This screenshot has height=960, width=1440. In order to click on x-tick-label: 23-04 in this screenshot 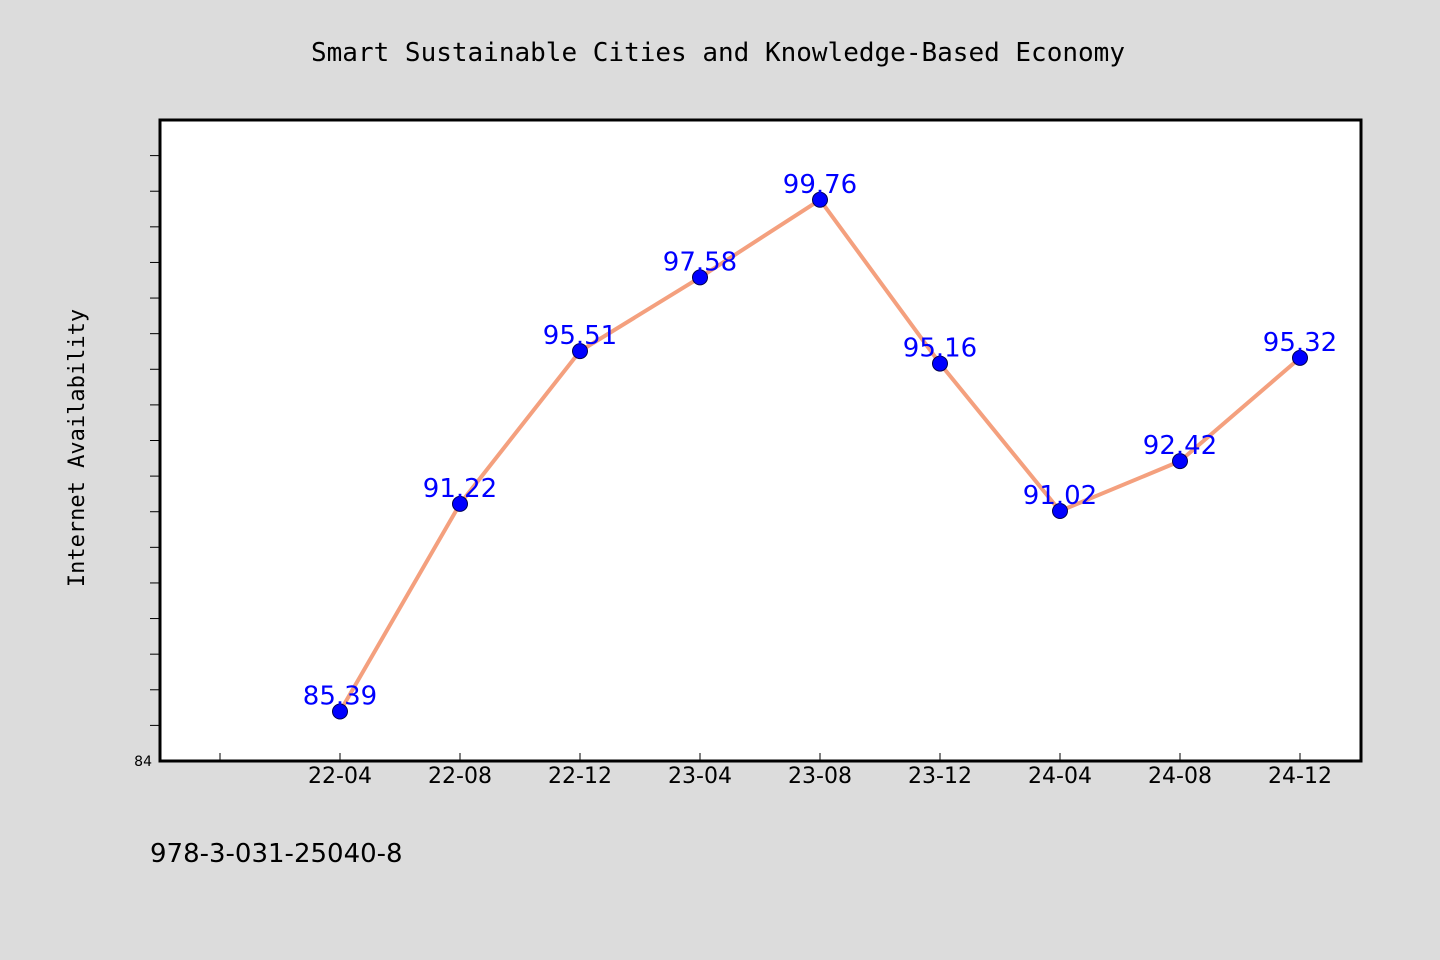, I will do `click(700, 776)`.